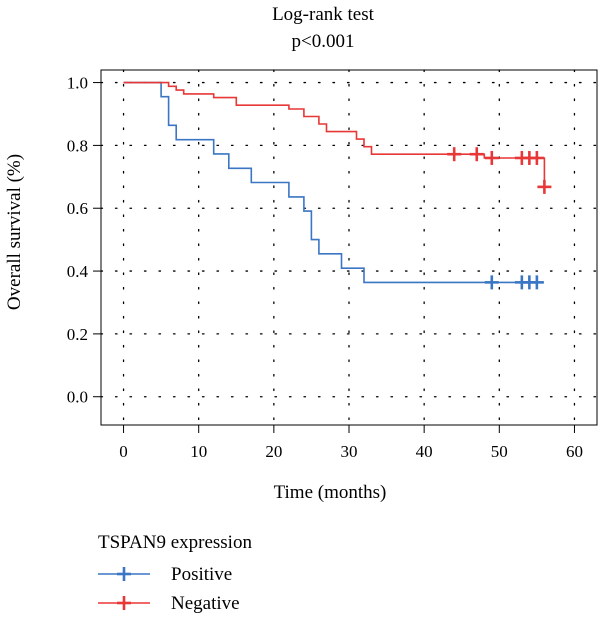  What do you see at coordinates (273, 451) in the screenshot?
I see `x-tick-label-2: 20` at bounding box center [273, 451].